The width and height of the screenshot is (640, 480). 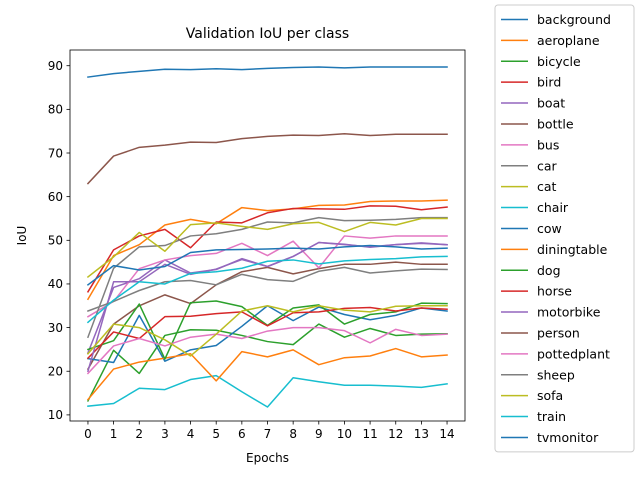 What do you see at coordinates (551, 416) in the screenshot?
I see `legend-label-train: train` at bounding box center [551, 416].